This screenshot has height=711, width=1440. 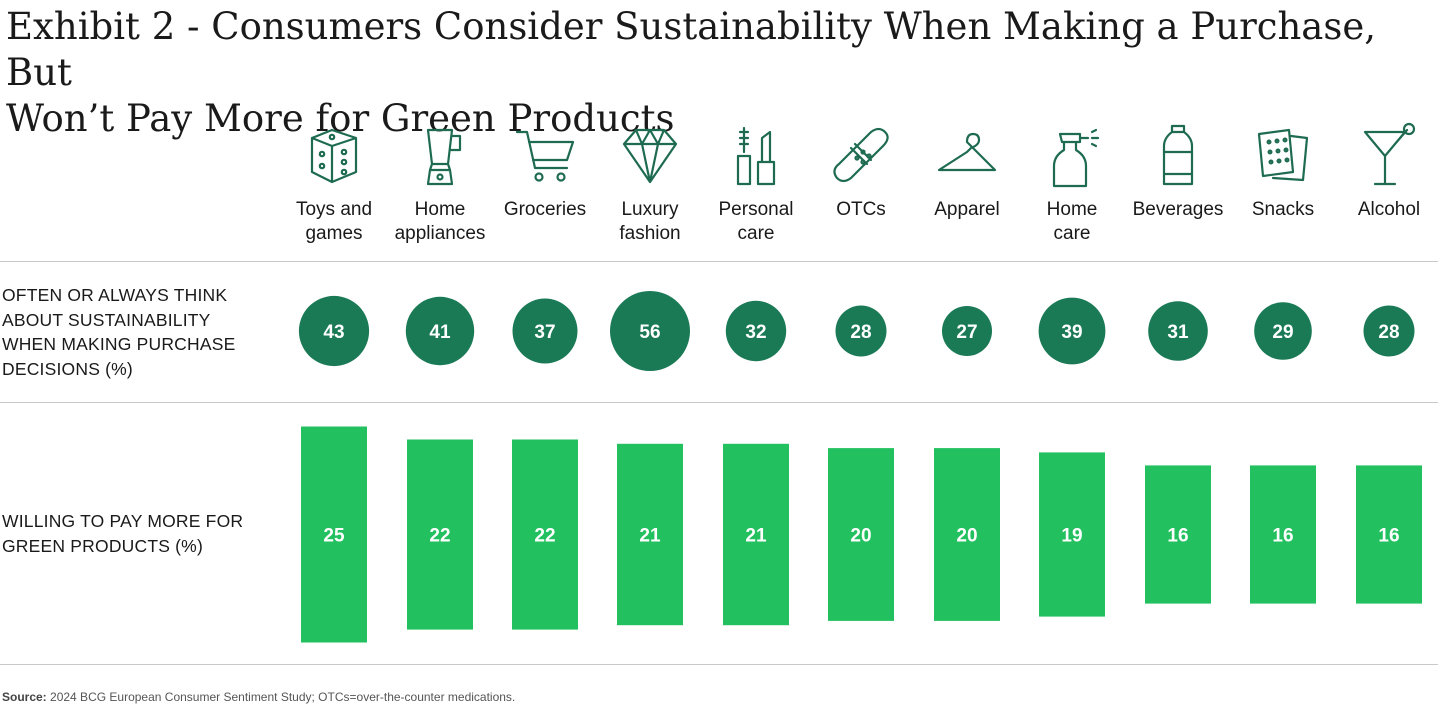 I want to click on category-label-line: Snacks, so click(x=1283, y=209).